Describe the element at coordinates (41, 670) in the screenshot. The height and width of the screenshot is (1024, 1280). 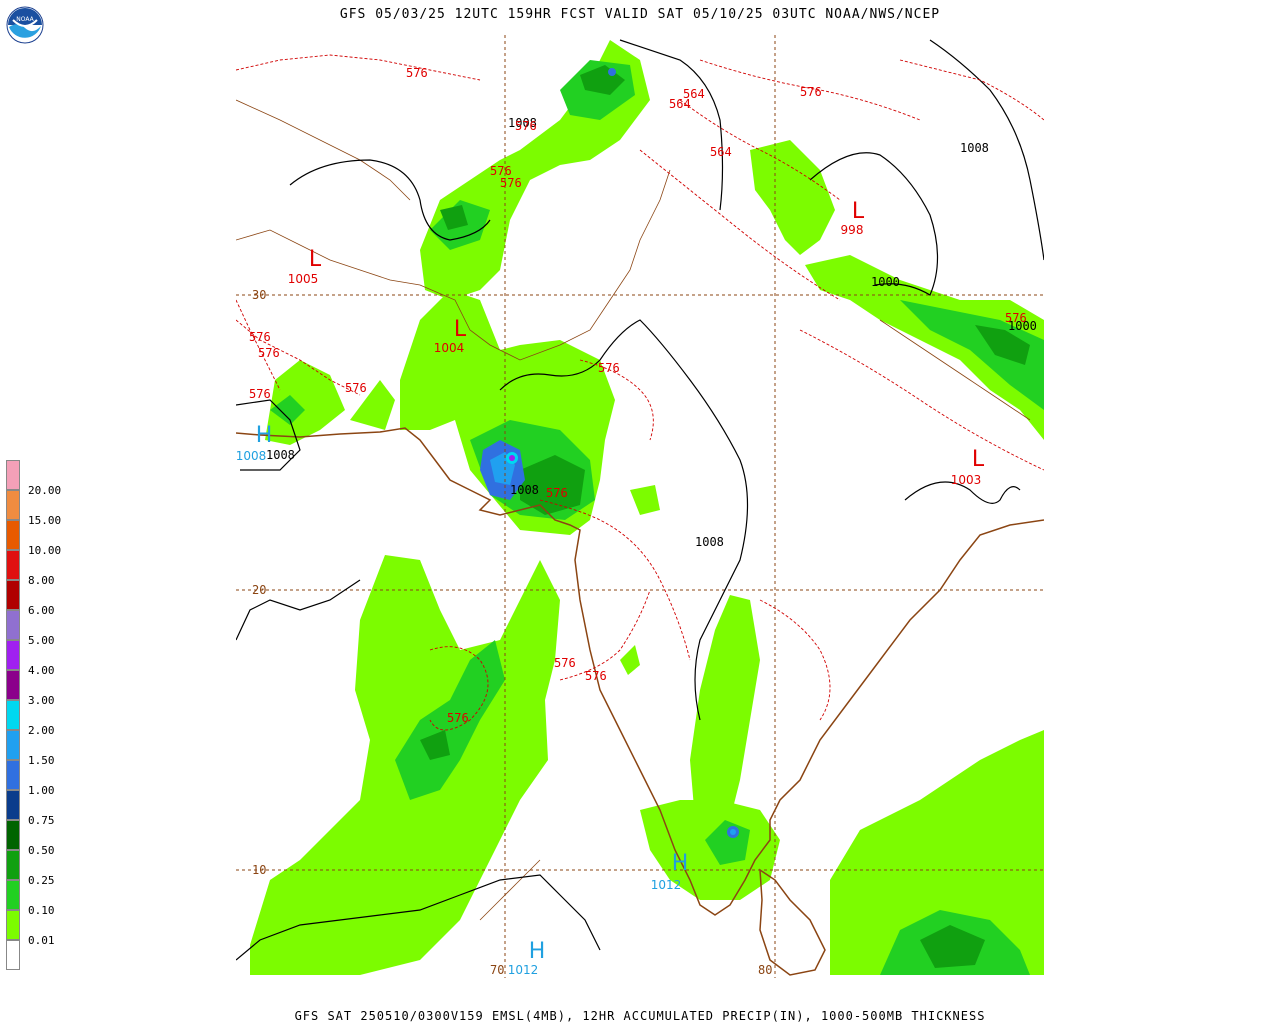
I see `legend-label: 4.00` at that location.